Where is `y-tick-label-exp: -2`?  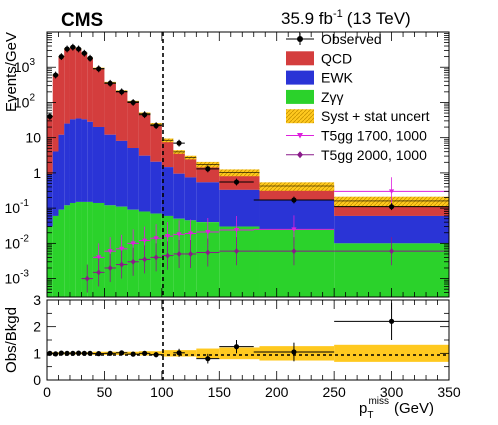 y-tick-label-exp: -2 is located at coordinates (24, 238).